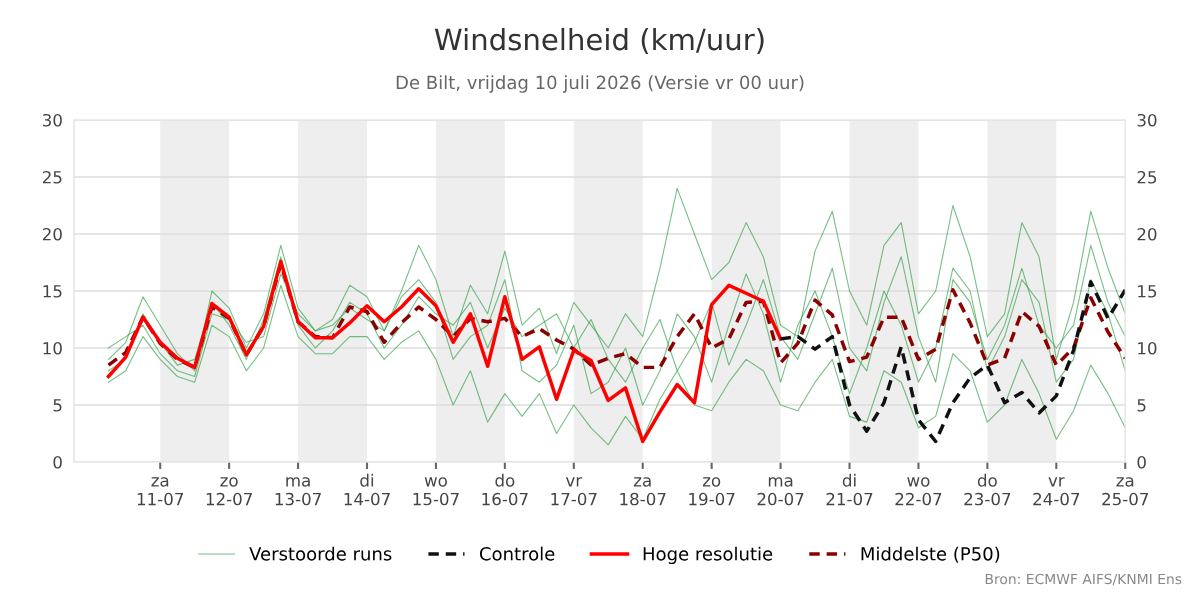  I want to click on y2-tick-label: 10, so click(1147, 348).